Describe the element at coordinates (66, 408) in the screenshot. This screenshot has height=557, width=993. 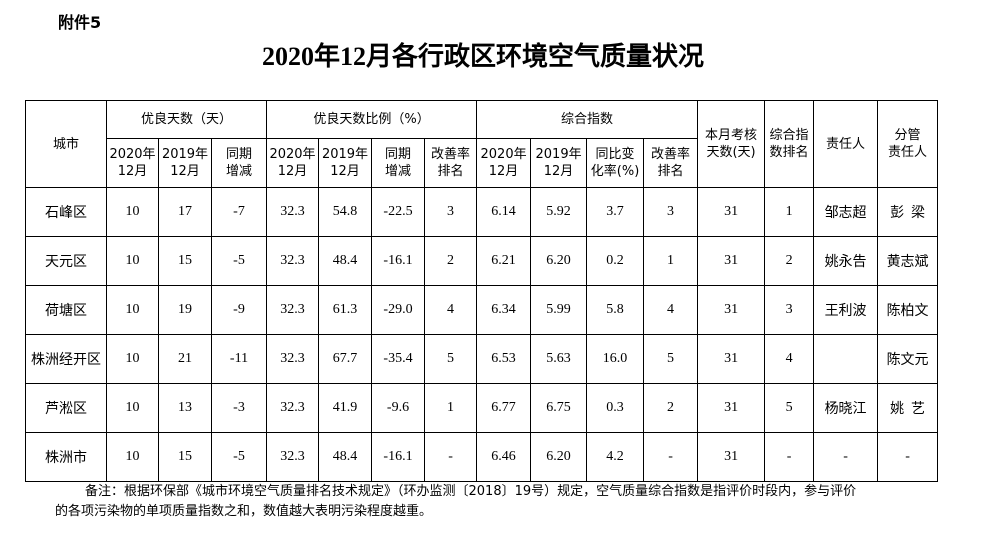
I see `table-cell: 芦淞区` at that location.